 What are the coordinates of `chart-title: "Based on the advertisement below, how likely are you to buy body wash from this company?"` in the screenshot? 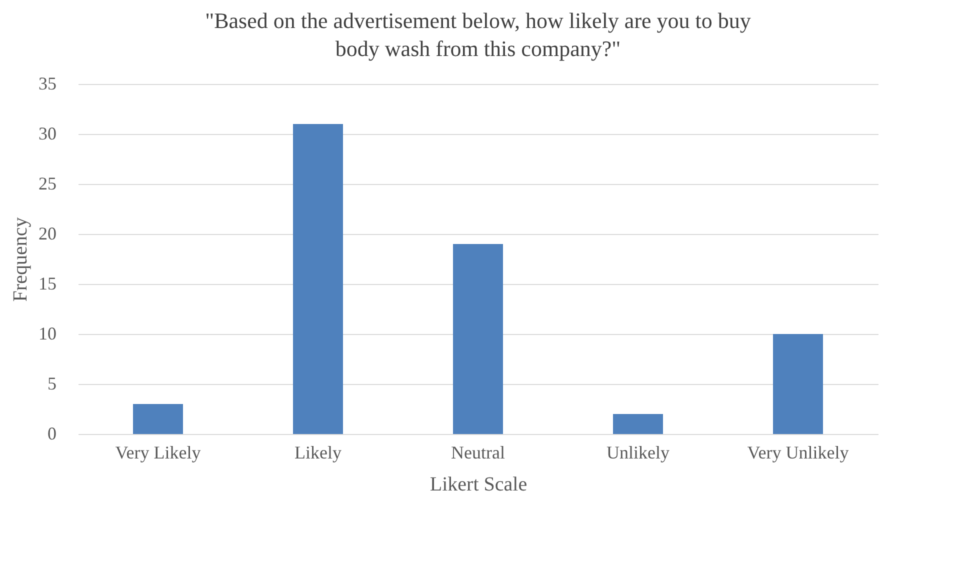 It's located at (478, 34).